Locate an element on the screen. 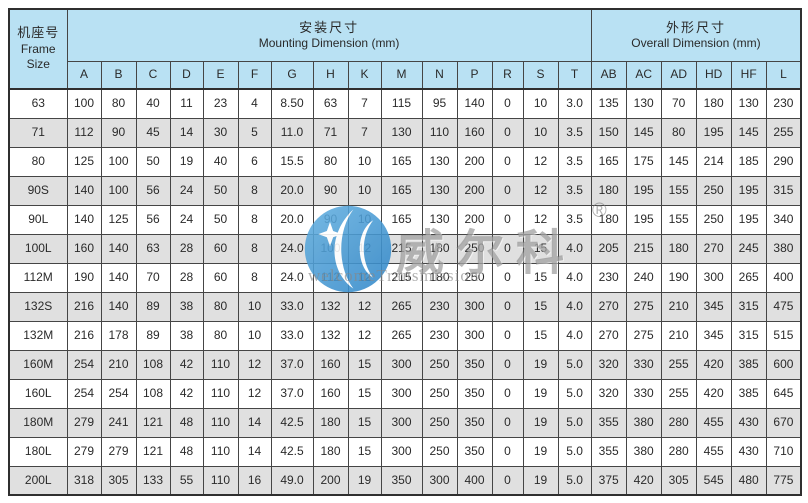 The image size is (808, 503). dimension-cell-h: 132 is located at coordinates (330, 306).